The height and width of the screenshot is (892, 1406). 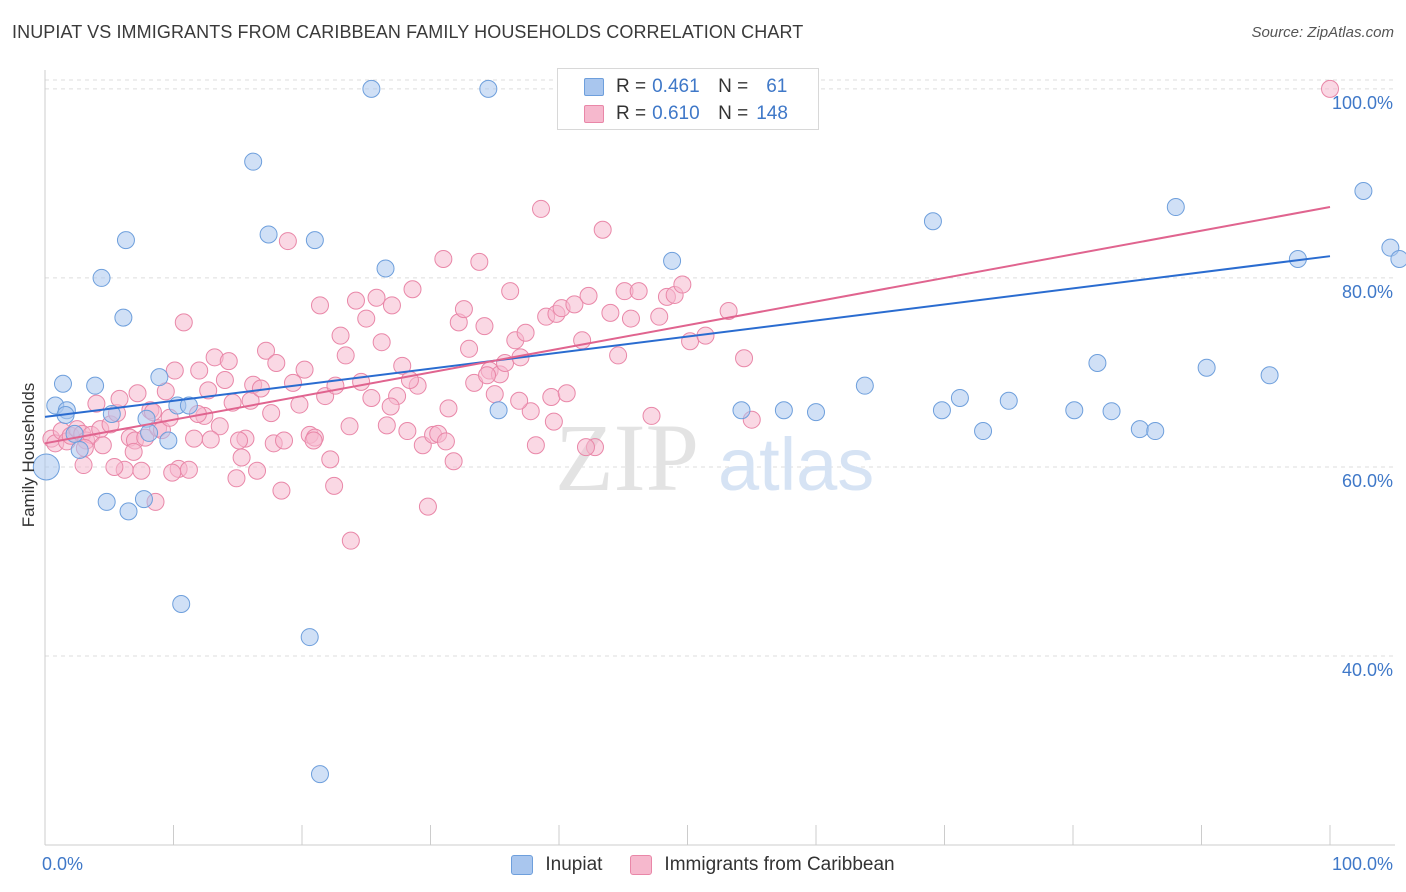 I want to click on y-tick-label: 80.0%, so click(x=1367, y=292).